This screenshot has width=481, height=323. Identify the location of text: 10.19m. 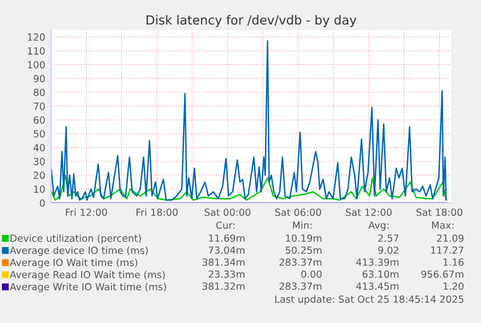
(304, 238).